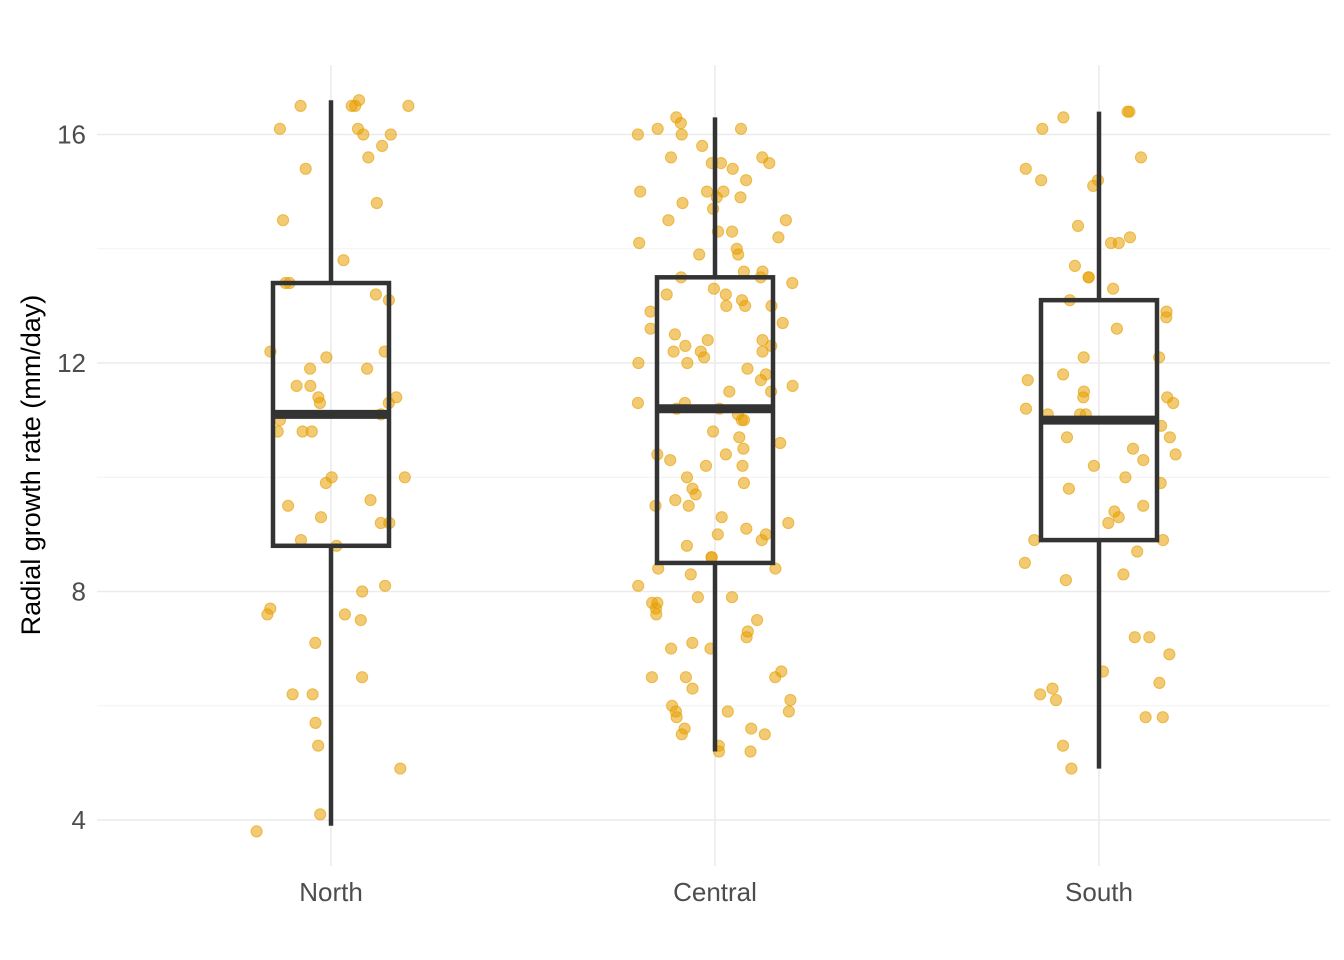 This screenshot has height=960, width=1344. I want to click on x-tick-label: South, so click(1099, 892).